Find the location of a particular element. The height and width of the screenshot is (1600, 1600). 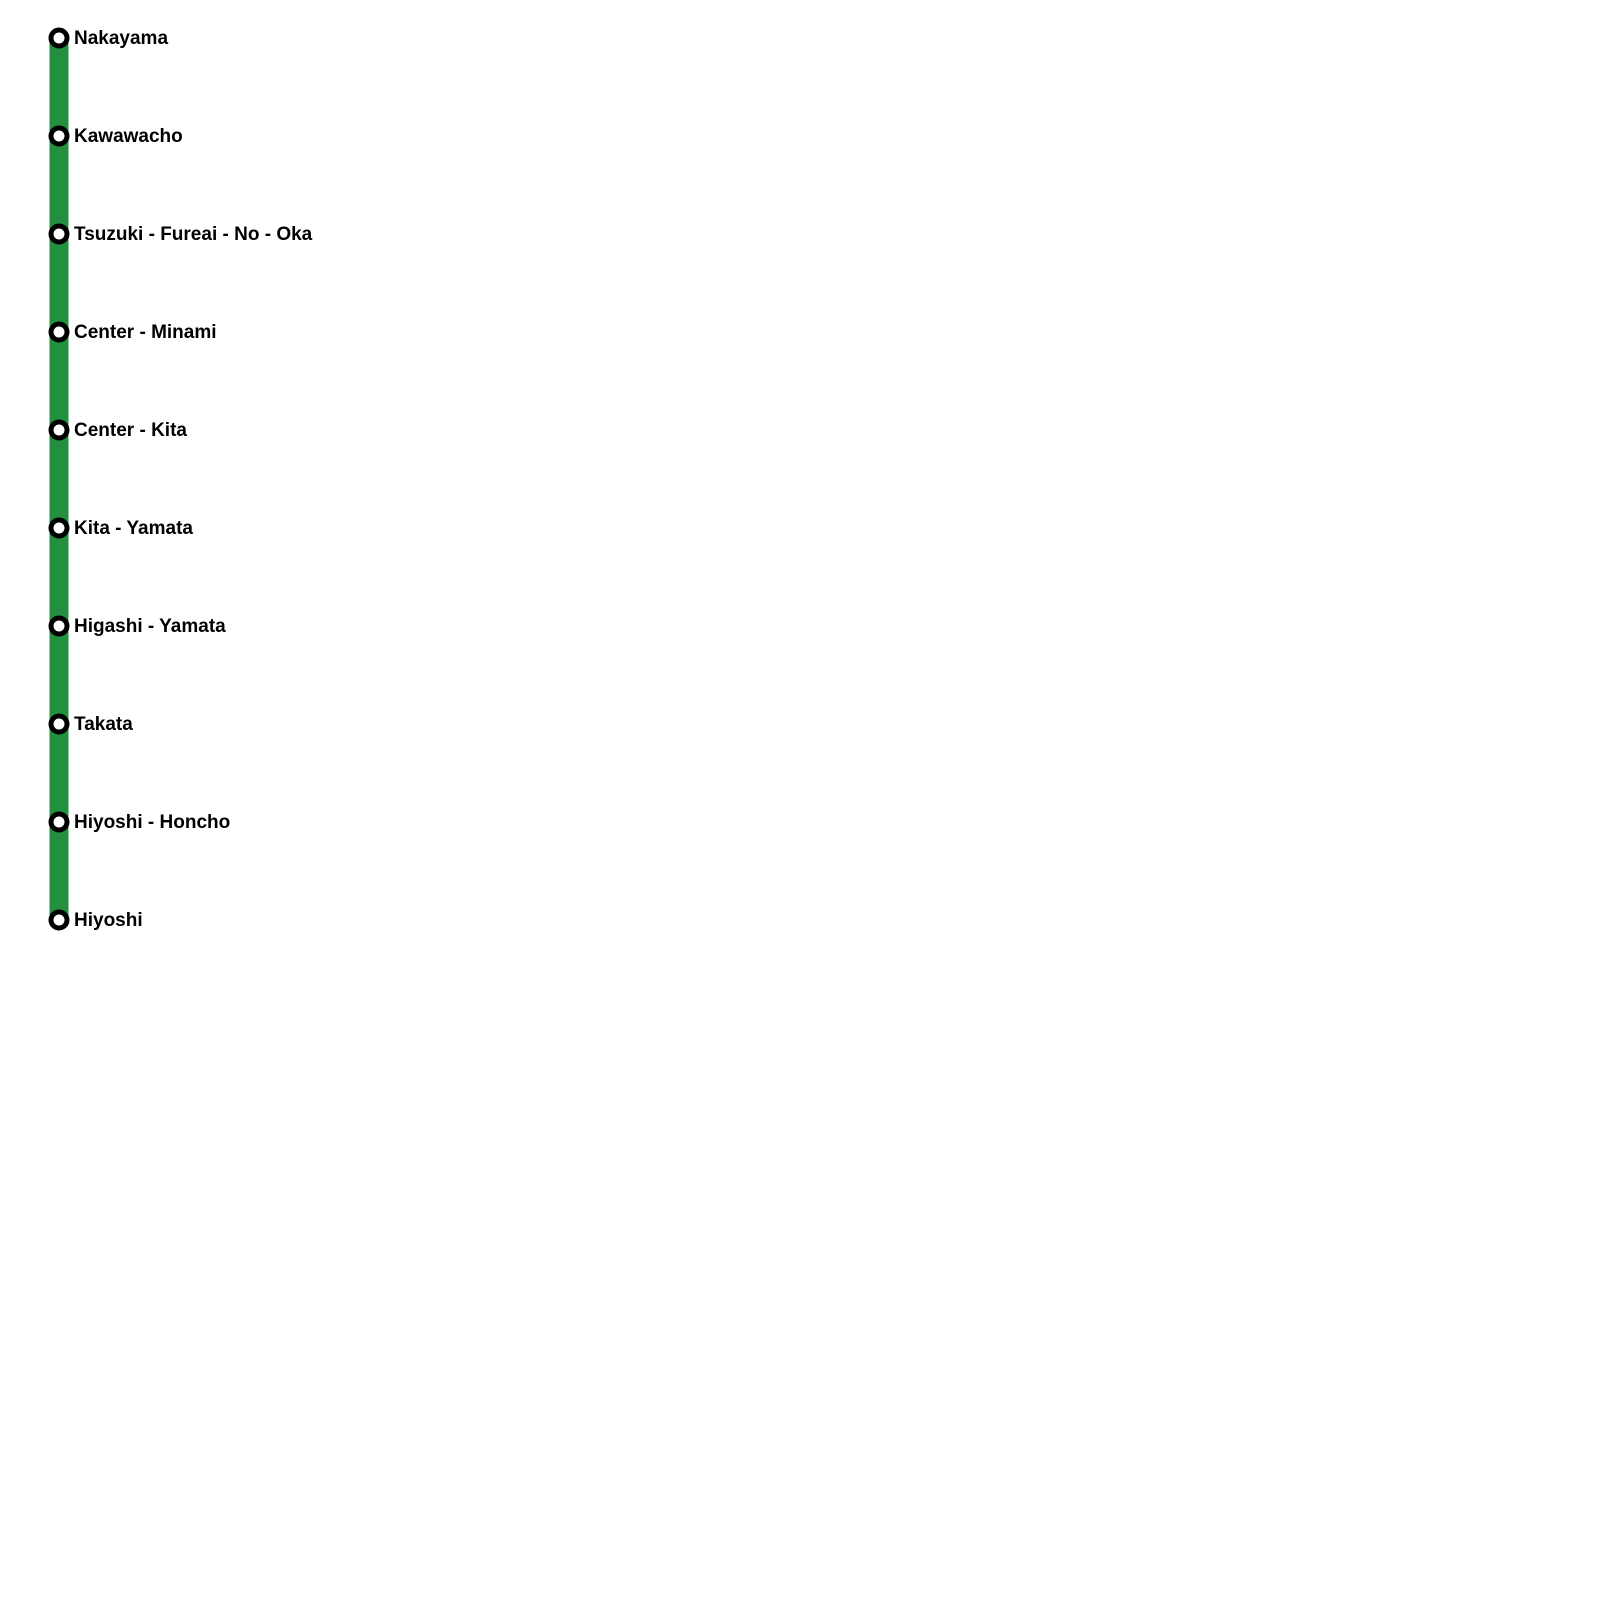

station: Takata is located at coordinates (90, 724).